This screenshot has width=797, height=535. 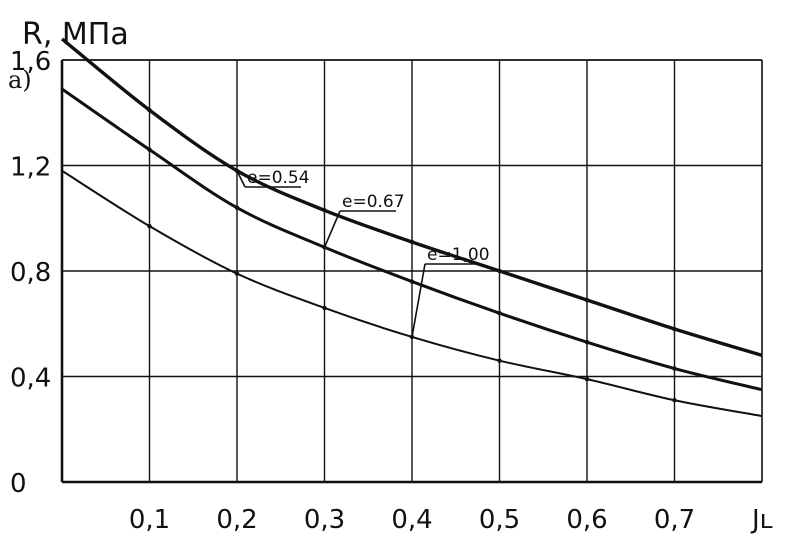 I want to click on callouts: e=0.54 e=0.67 e=1,00, so click(x=363, y=253).